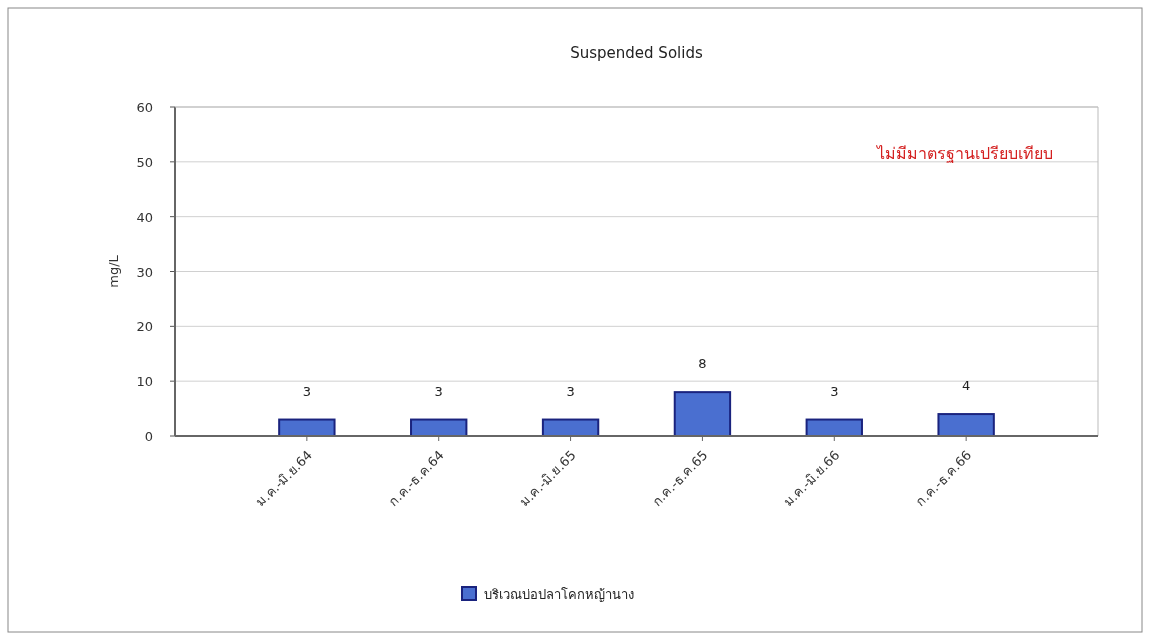 The image size is (1150, 640). I want to click on y-tick-label: 10, so click(144, 382).